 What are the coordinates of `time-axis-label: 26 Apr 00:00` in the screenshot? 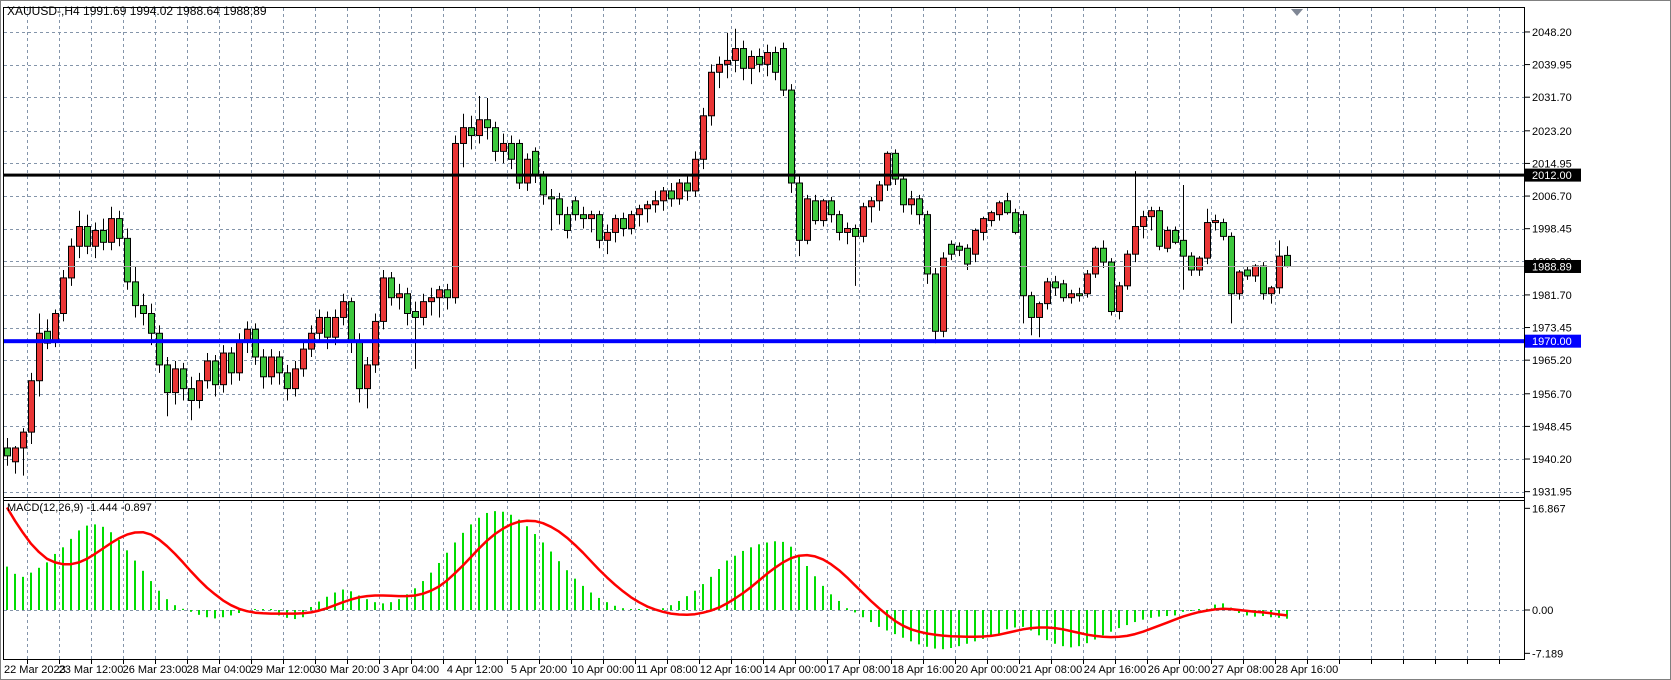 It's located at (1179, 670).